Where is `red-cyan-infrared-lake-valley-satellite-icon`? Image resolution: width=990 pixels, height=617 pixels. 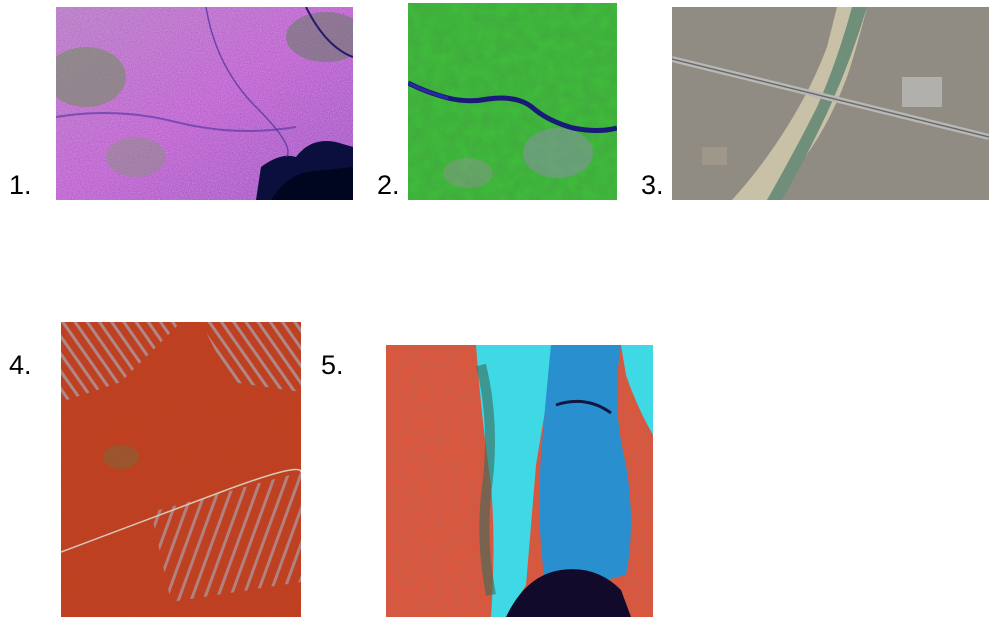 red-cyan-infrared-lake-valley-satellite-icon is located at coordinates (519, 481).